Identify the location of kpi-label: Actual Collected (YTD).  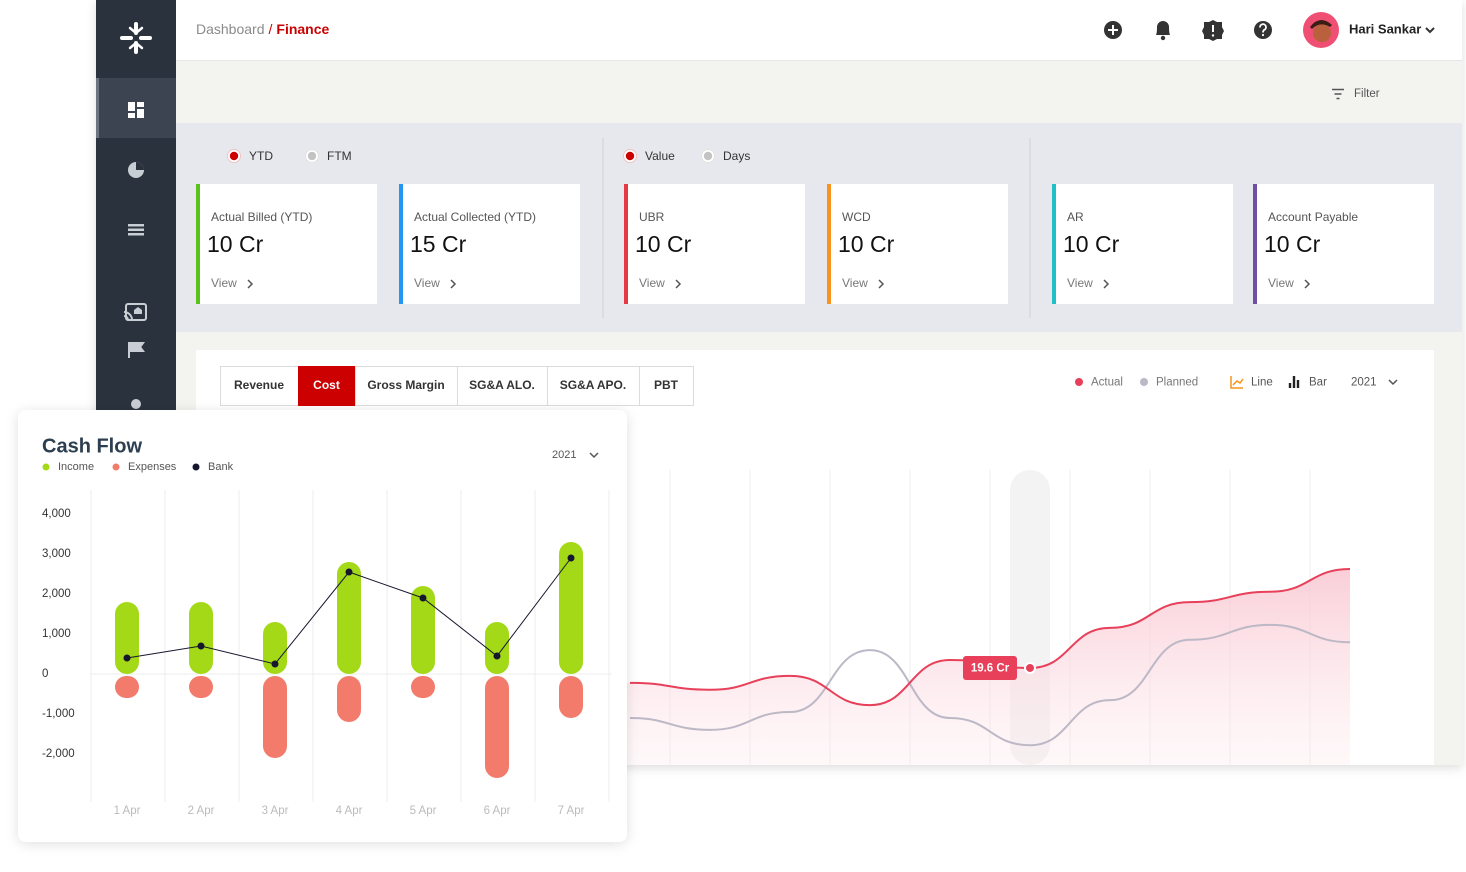
(475, 217).